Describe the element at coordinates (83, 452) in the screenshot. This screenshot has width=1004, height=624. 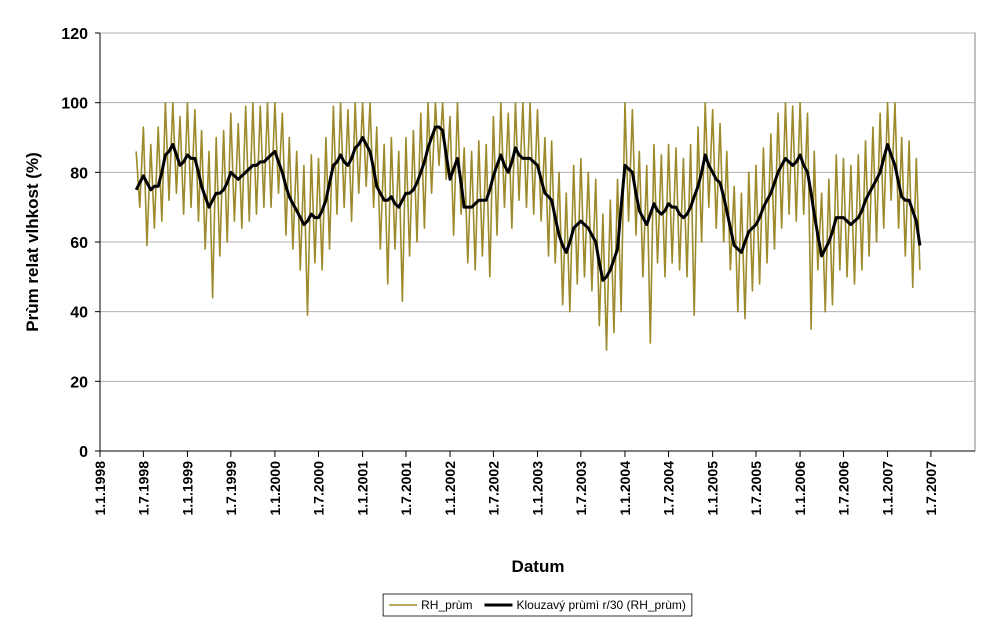
I see `y-tick-label: 0` at that location.